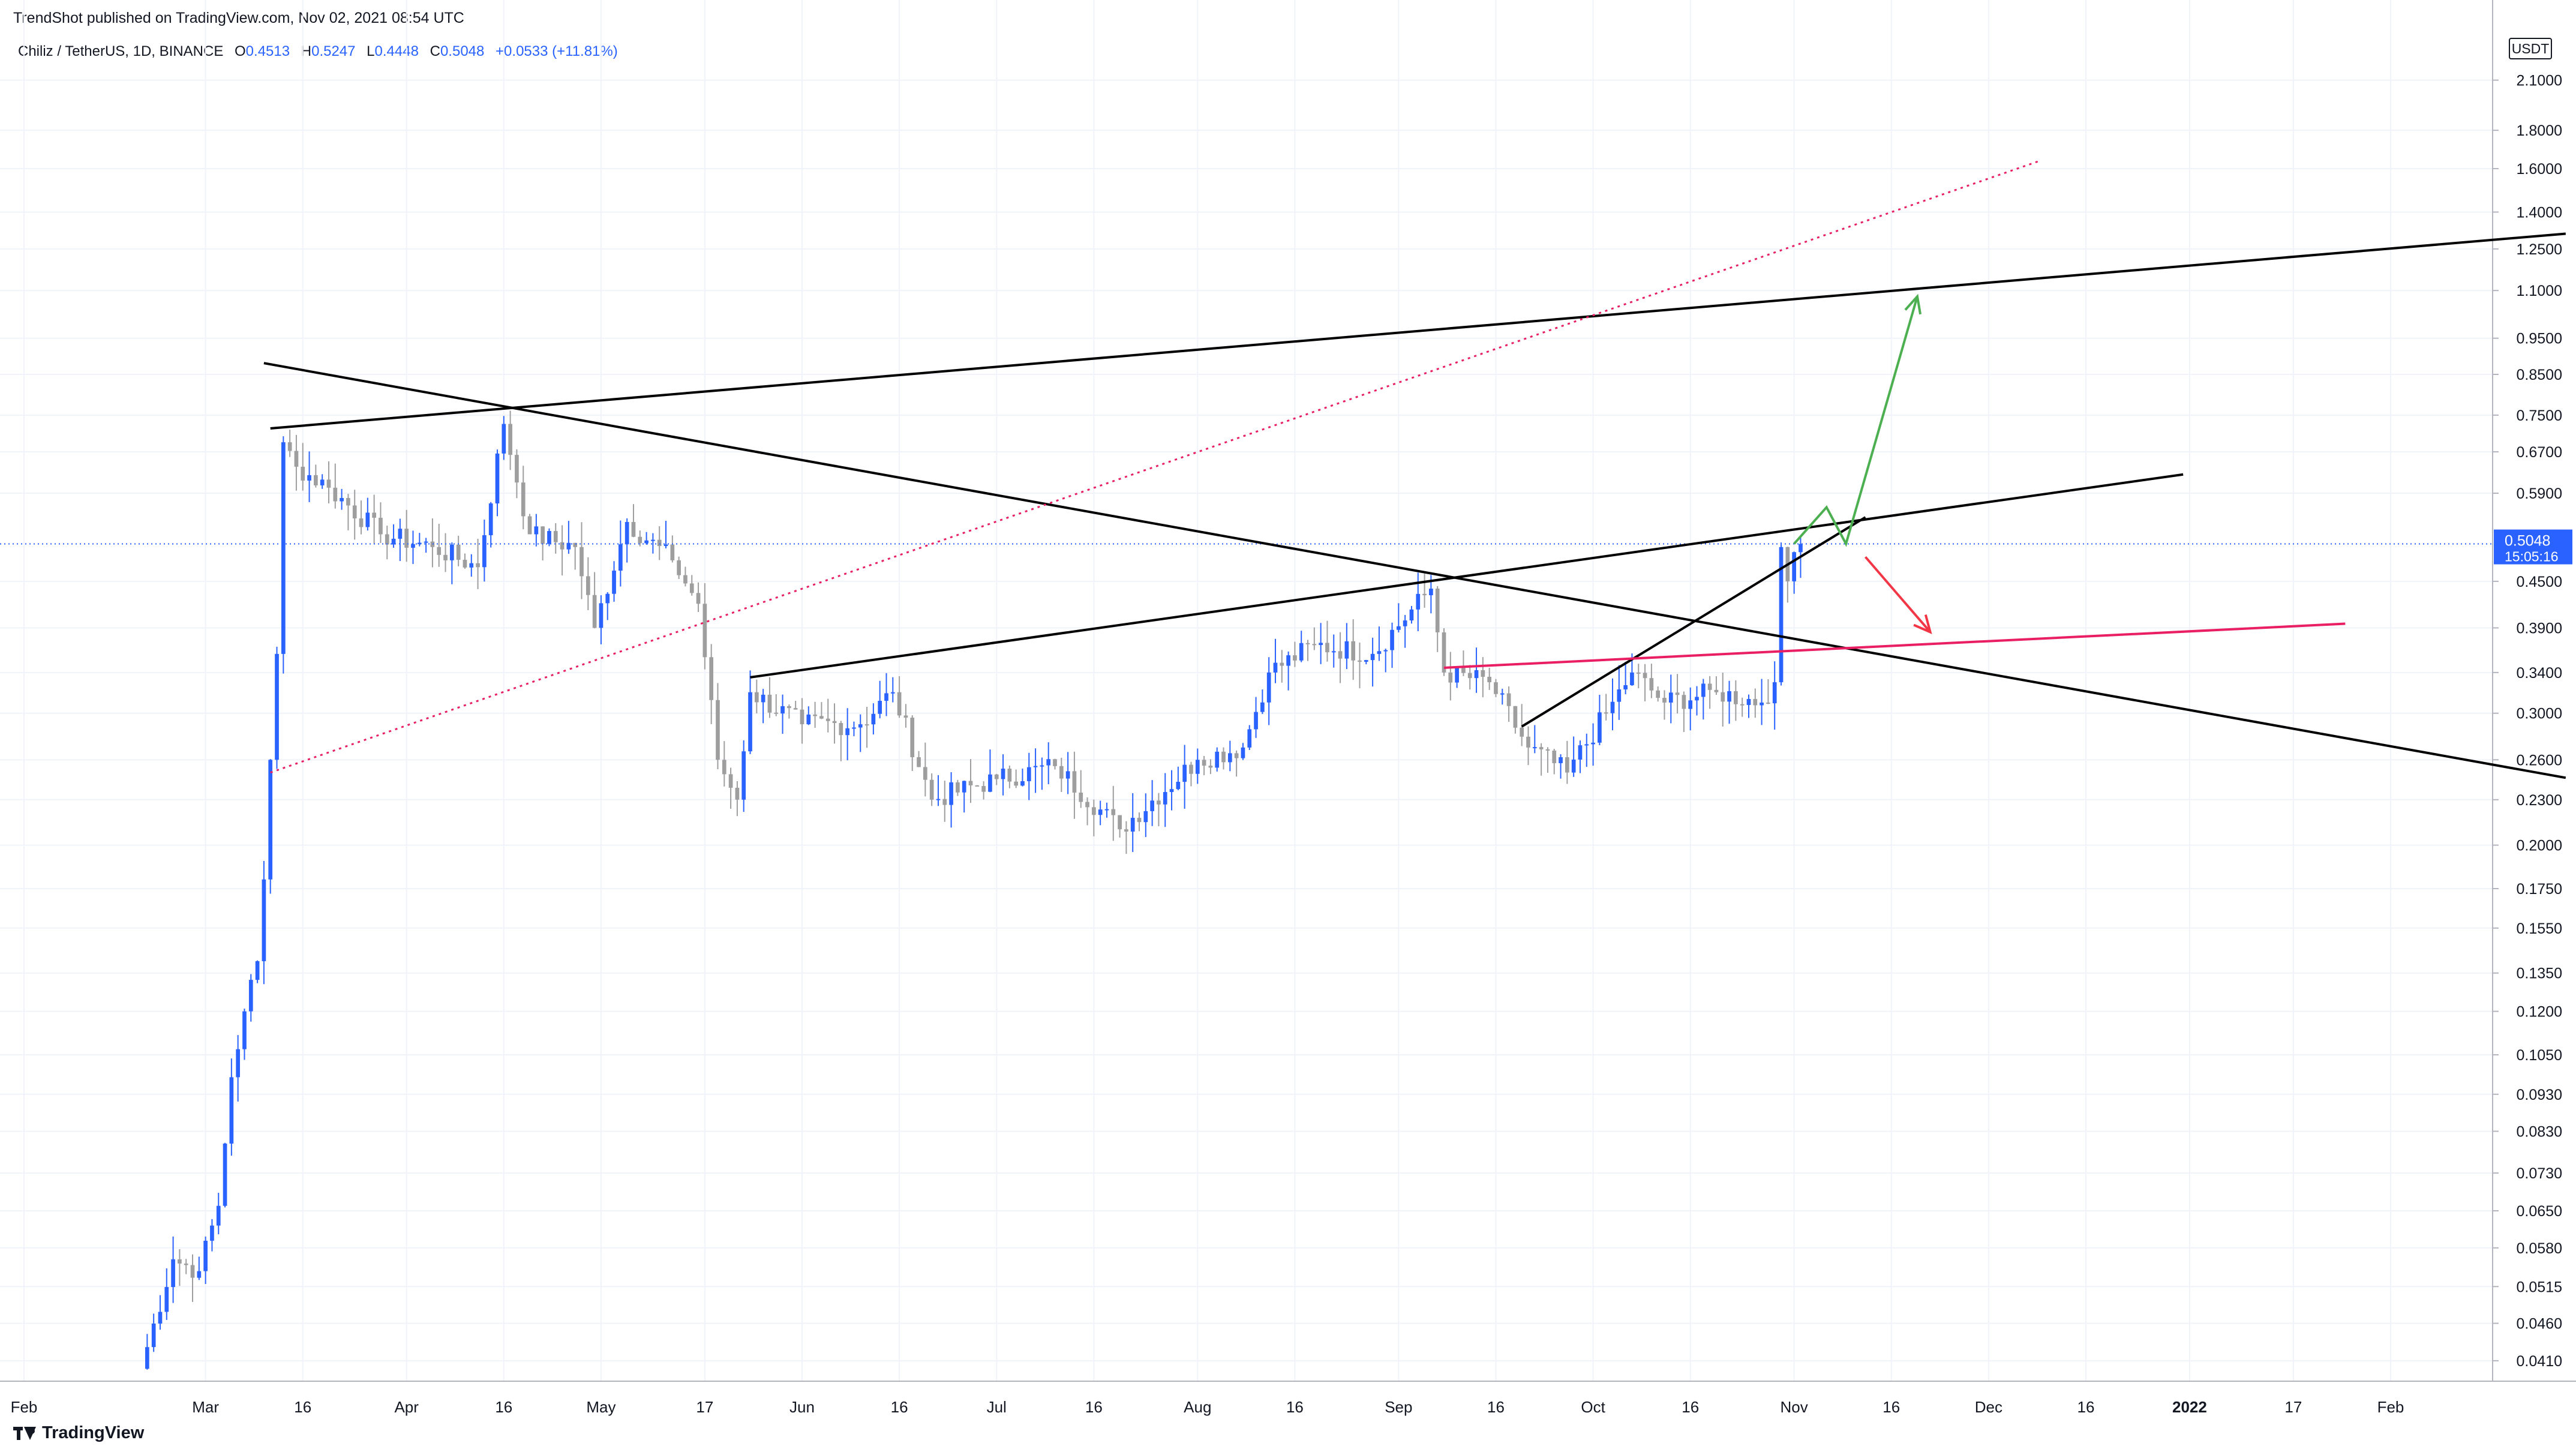 This screenshot has width=2576, height=1452. Describe the element at coordinates (121, 51) in the screenshot. I see `symbol-title: Chiliz / TetherUS, 1D, BINANCE` at that location.